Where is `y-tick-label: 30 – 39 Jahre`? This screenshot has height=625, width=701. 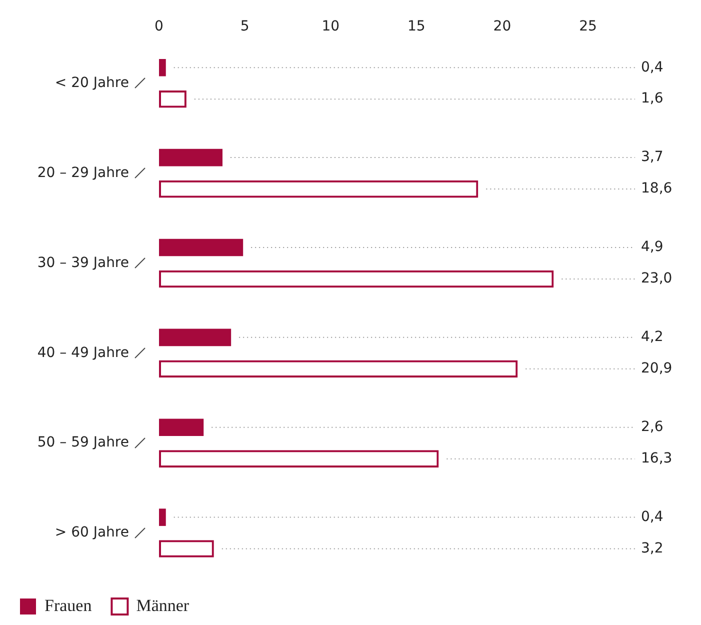 y-tick-label: 30 – 39 Jahre is located at coordinates (83, 262).